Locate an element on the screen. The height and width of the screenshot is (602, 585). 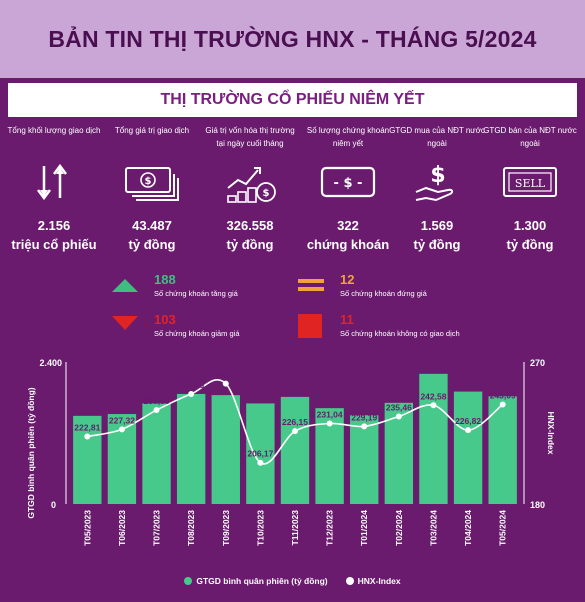
breadth-down-count: 103 is located at coordinates (165, 319).